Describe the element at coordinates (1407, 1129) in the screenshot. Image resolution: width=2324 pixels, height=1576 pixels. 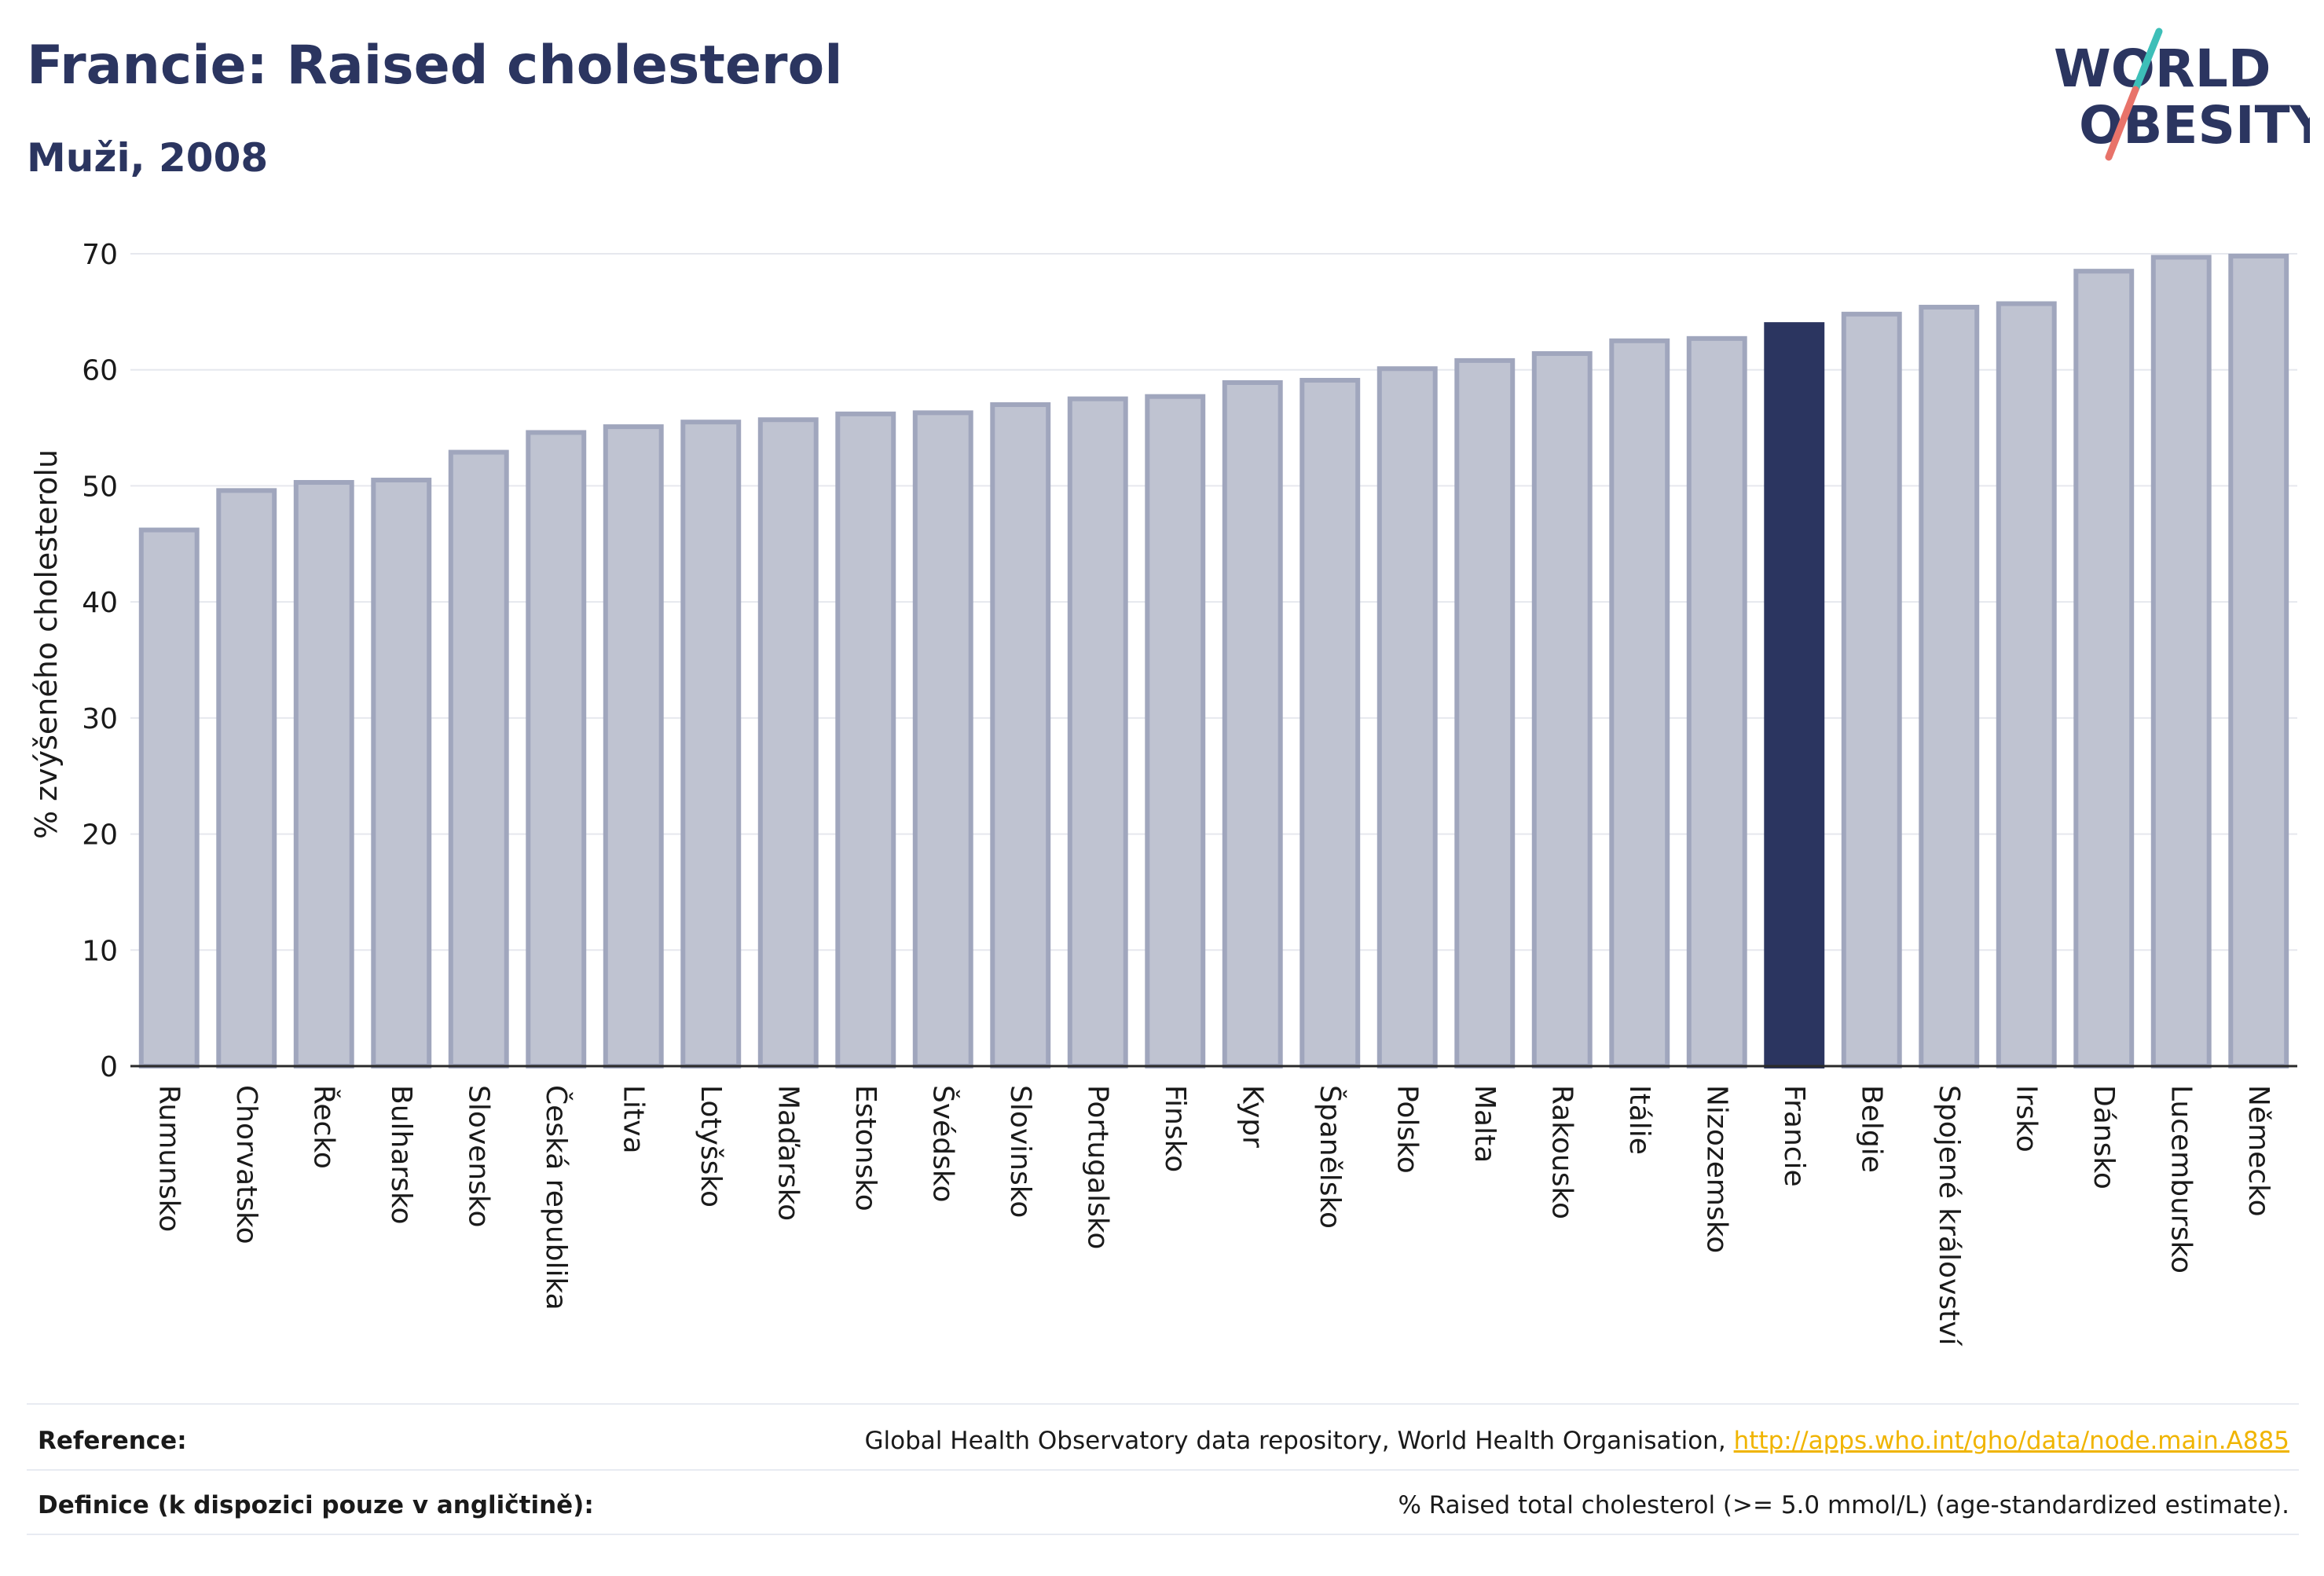
I see `x-tick-label: Polsko` at that location.